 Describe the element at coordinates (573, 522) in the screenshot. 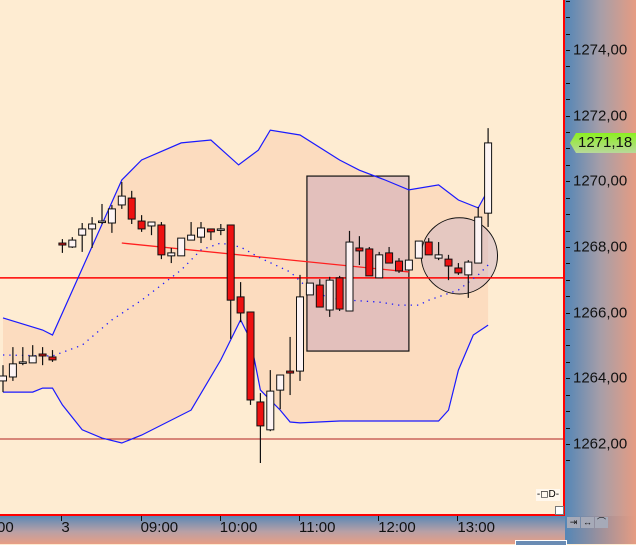

I see `scroll-left-icon: ⇥` at that location.